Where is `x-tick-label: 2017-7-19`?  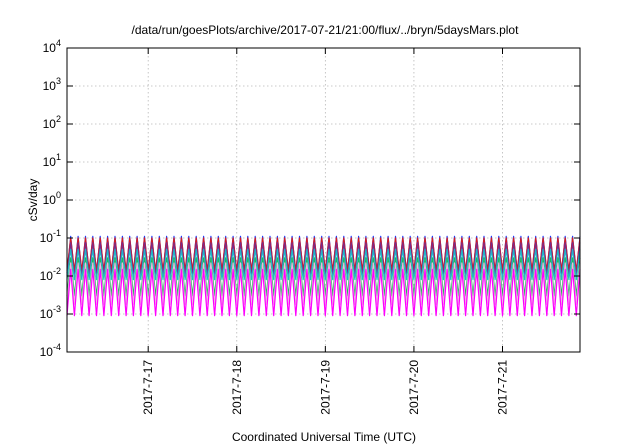 x-tick-label: 2017-7-19 is located at coordinates (325, 387).